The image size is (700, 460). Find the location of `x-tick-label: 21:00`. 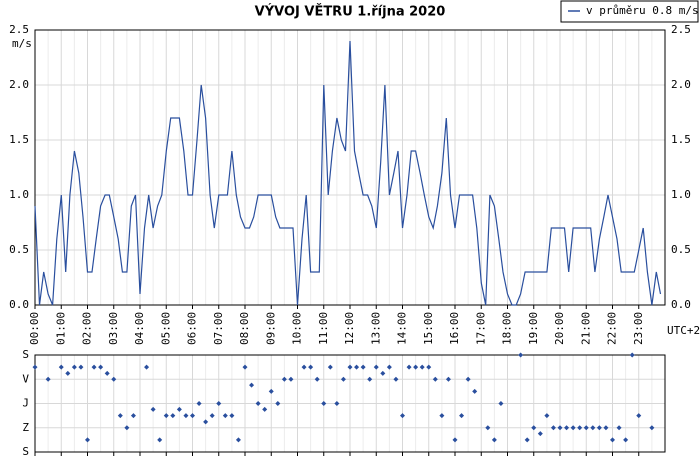

x-tick-label: 21:00 is located at coordinates (585, 328).